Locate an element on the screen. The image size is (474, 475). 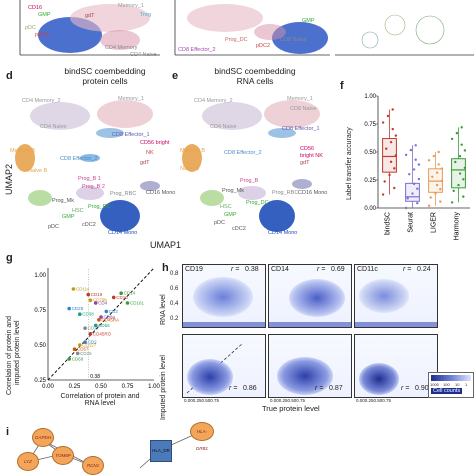
umap-label: Memory_1 is located at coordinates (131, 99).